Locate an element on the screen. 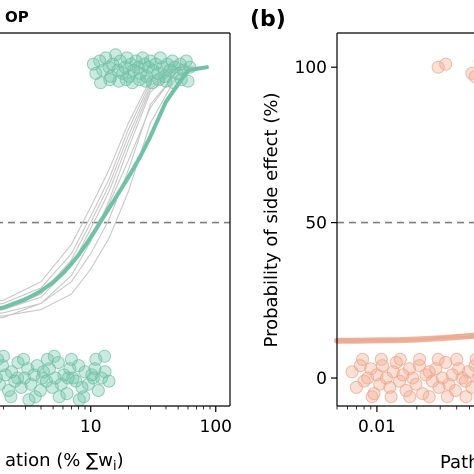 Image resolution: width=474 pixels, height=474 pixels. x-axis-label-tail: ) is located at coordinates (120, 460).